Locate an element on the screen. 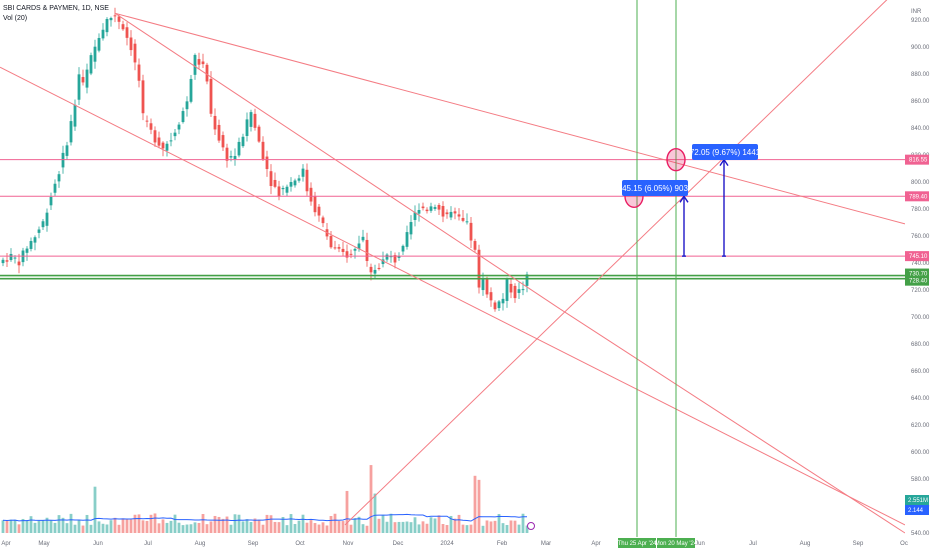  price-tick-label: 900.00 is located at coordinates (920, 48).